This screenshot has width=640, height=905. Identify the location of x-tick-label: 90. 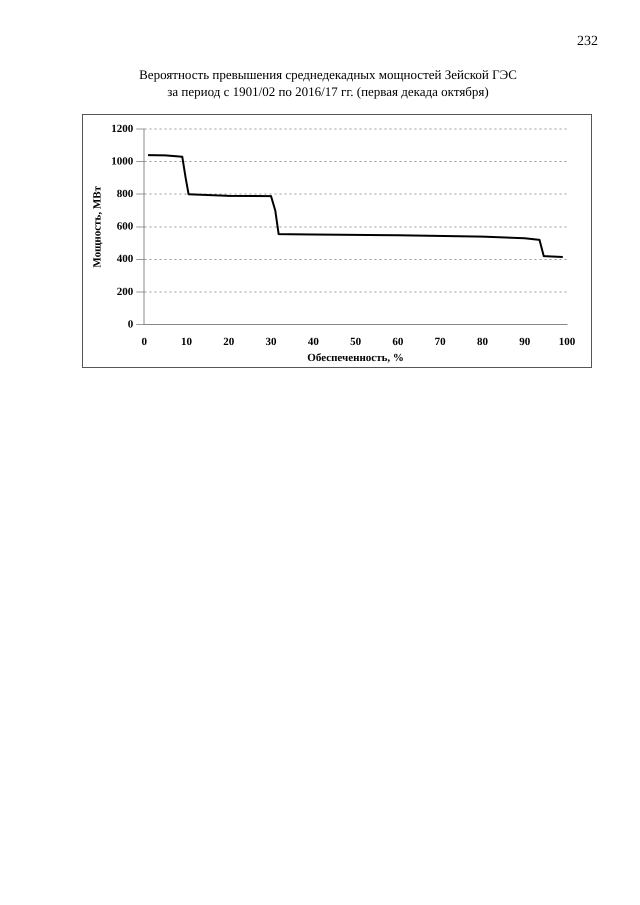
(525, 342).